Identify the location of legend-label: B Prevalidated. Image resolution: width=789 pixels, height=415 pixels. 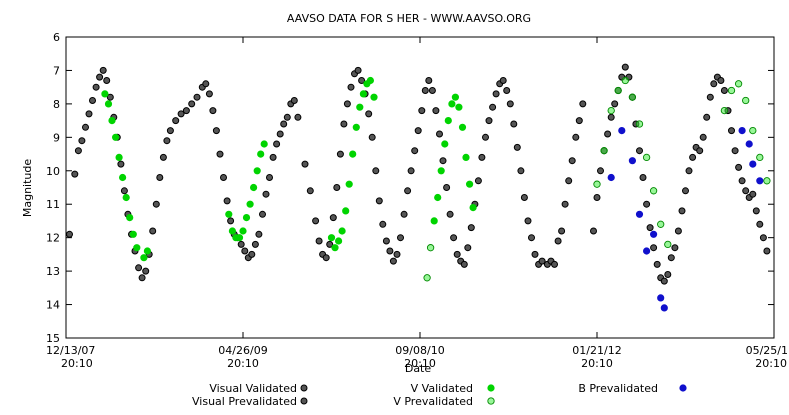
(618, 388).